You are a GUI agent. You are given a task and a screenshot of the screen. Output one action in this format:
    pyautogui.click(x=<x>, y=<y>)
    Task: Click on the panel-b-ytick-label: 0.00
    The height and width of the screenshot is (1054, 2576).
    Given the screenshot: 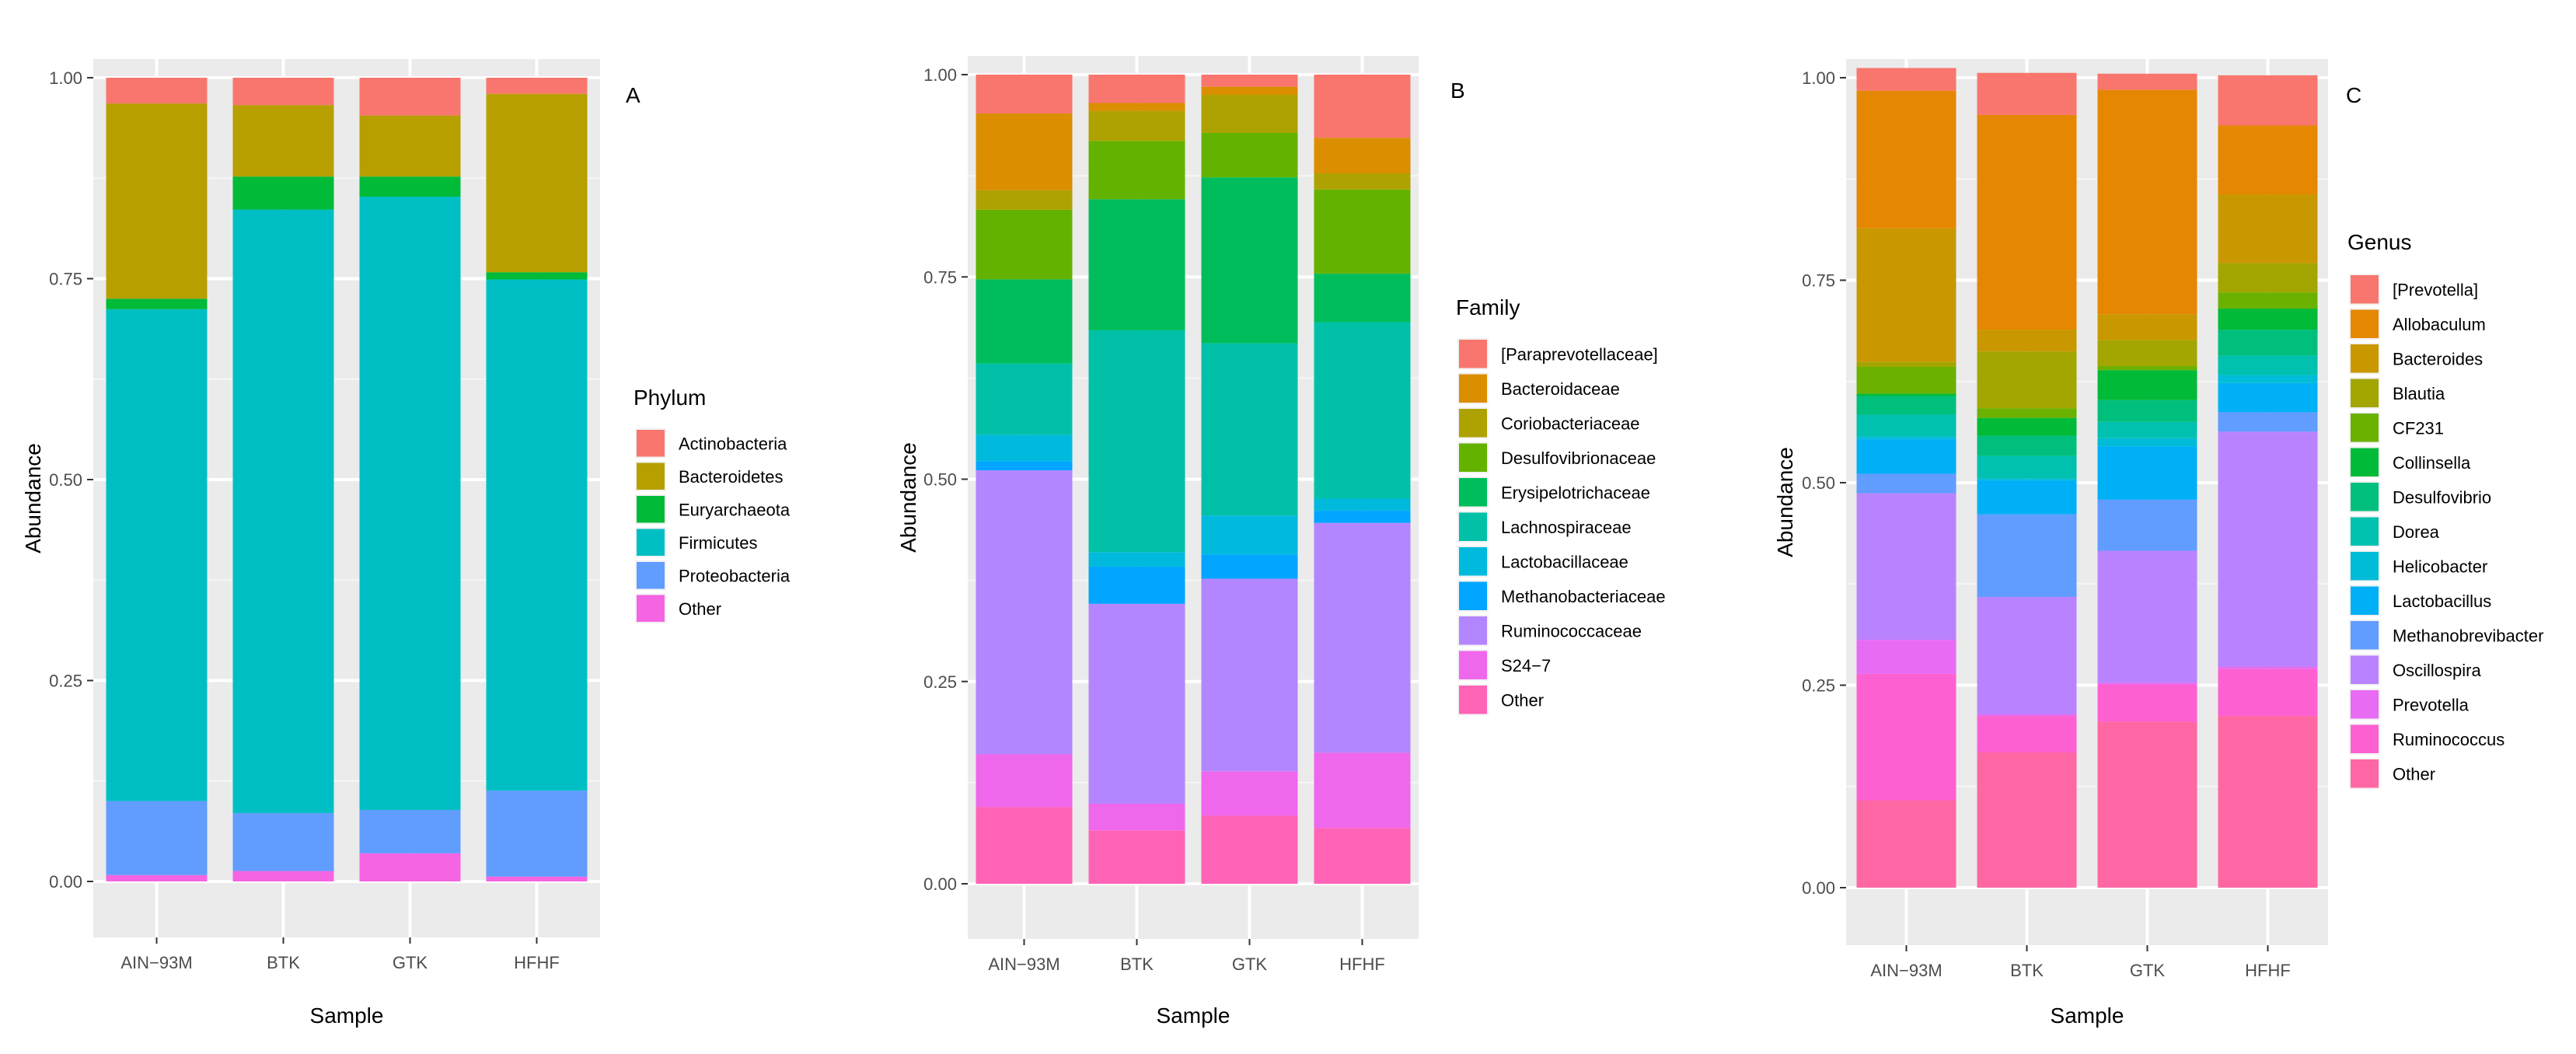 What is the action you would take?
    pyautogui.click(x=940, y=884)
    